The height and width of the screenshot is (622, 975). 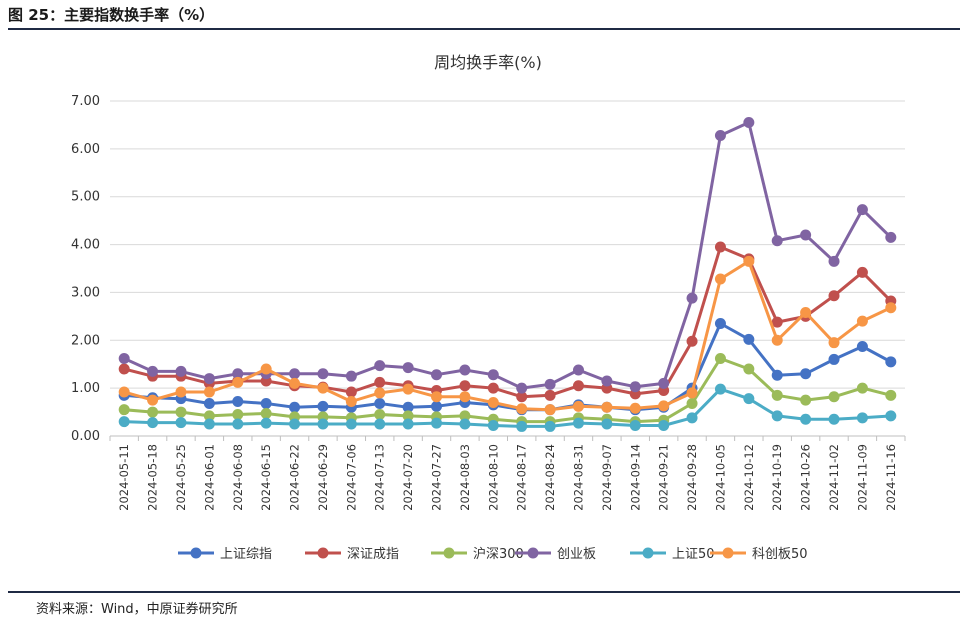 I want to click on x-tick-label: 2024-11-09, so click(x=862, y=477).